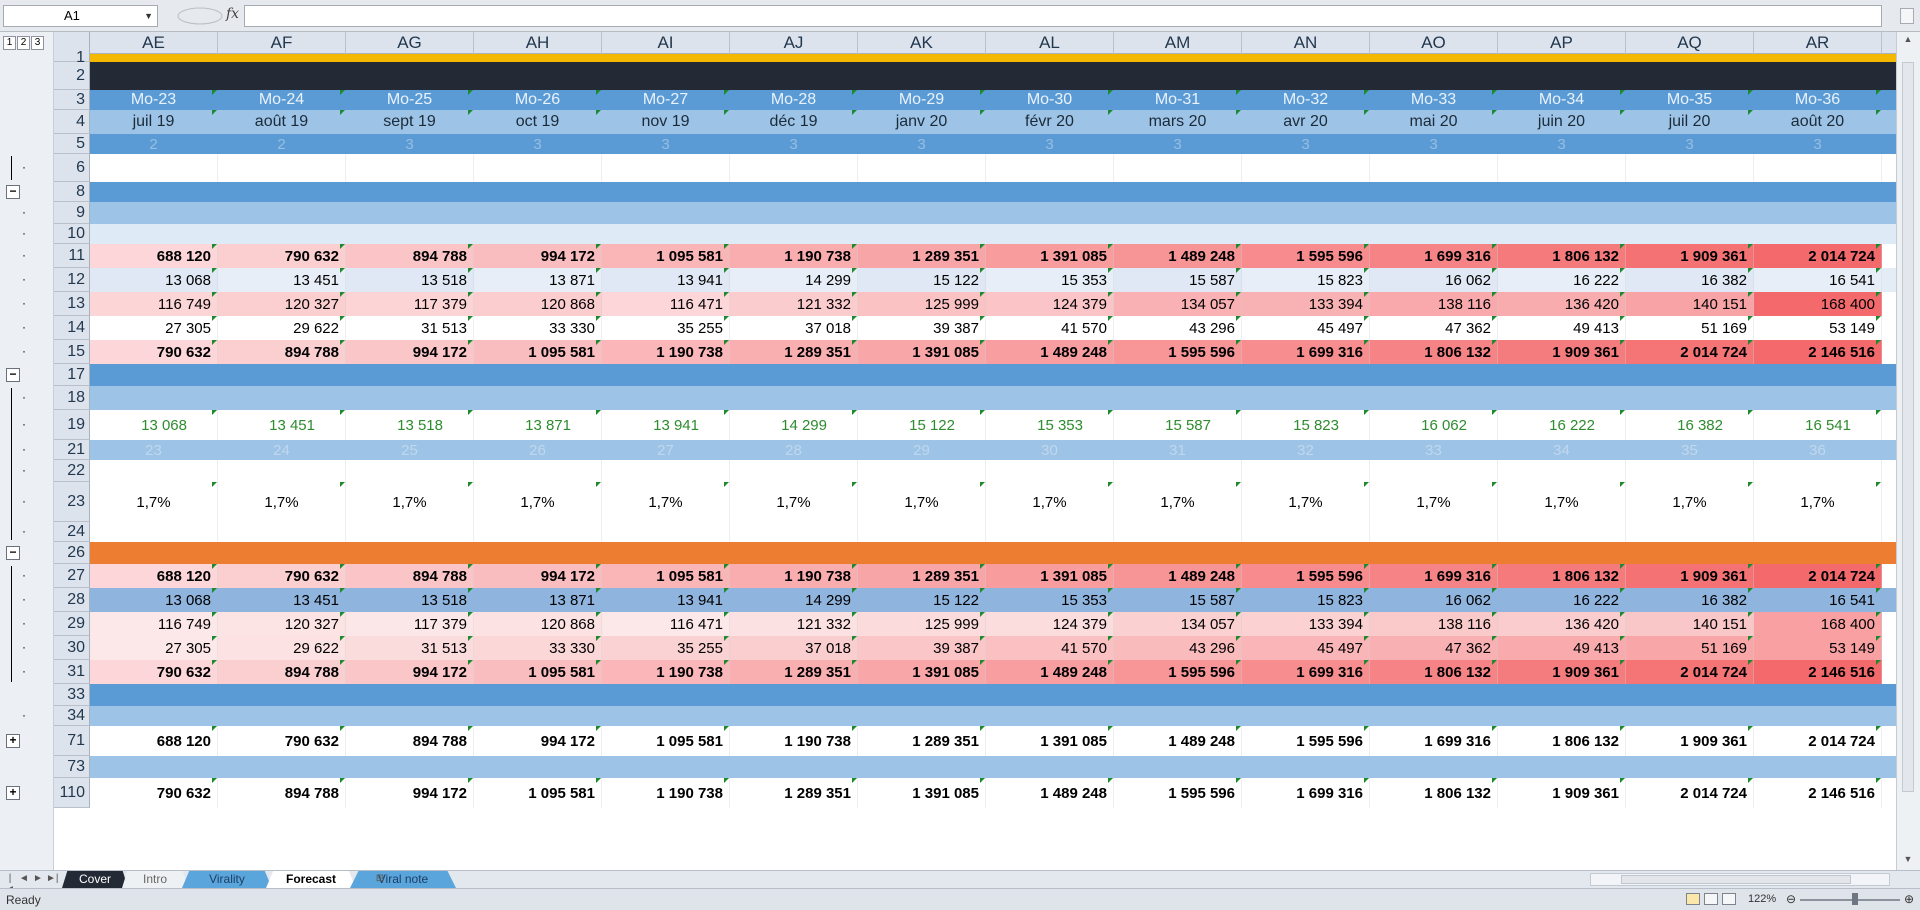  Describe the element at coordinates (1434, 192) in the screenshot. I see `cell-ao8` at that location.